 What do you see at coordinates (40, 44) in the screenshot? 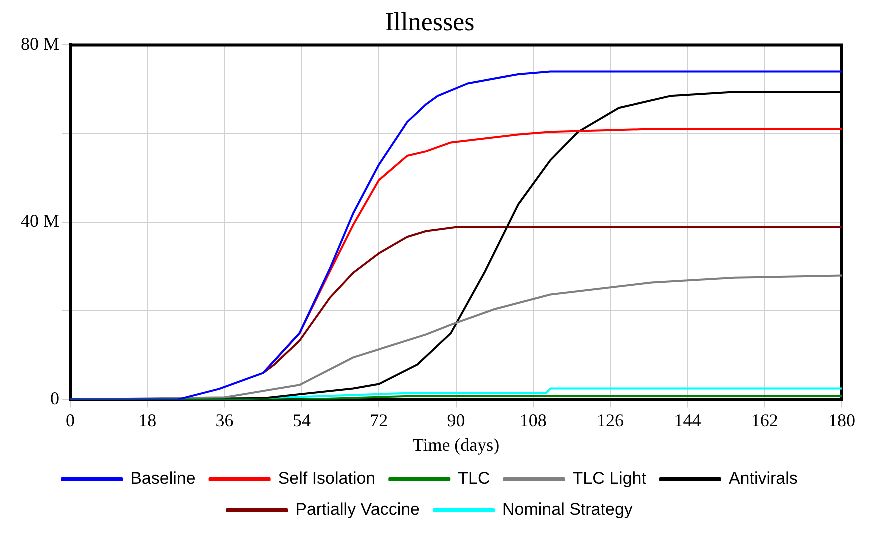
I see `y-tick-label: 80 M` at bounding box center [40, 44].